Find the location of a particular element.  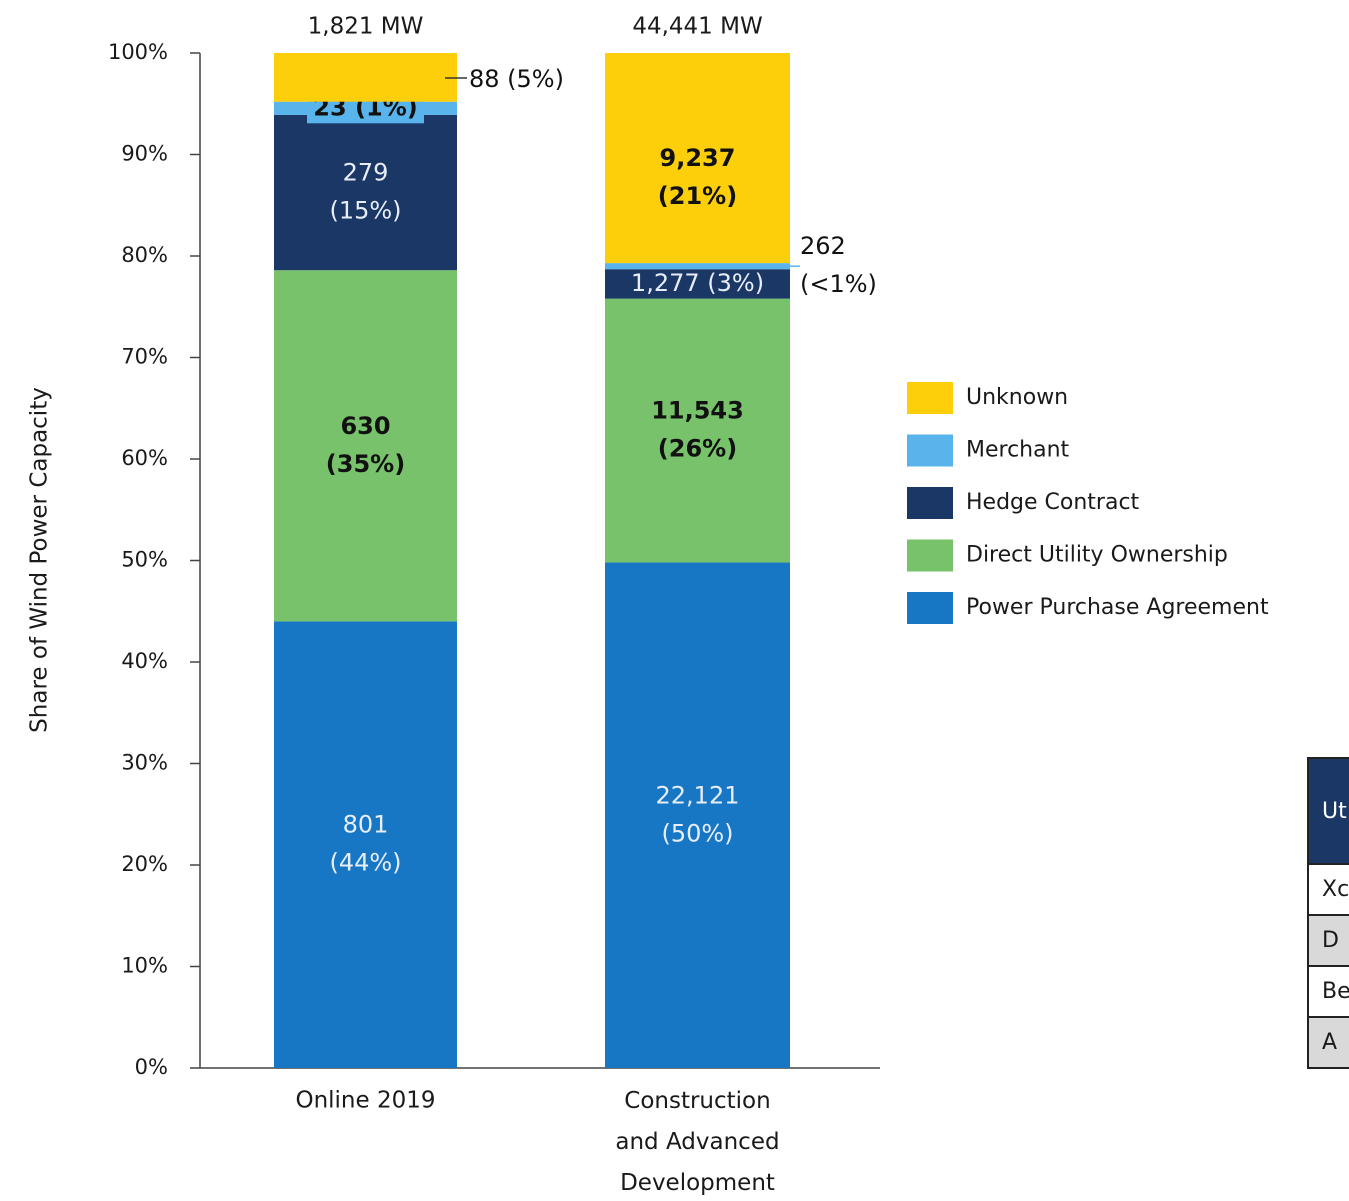

table-cell: D is located at coordinates (1330, 940).